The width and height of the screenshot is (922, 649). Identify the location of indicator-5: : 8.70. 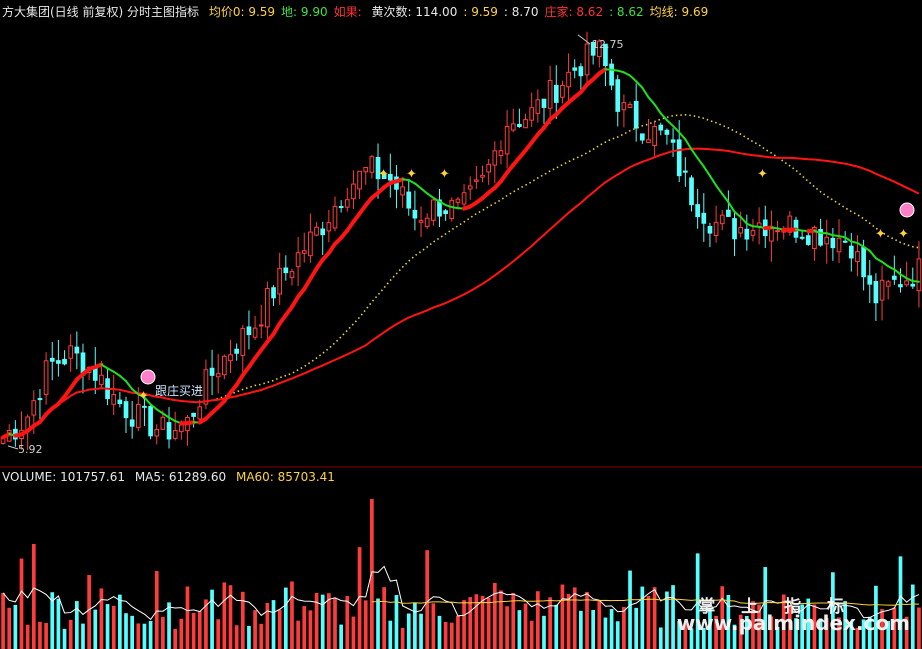
(521, 12).